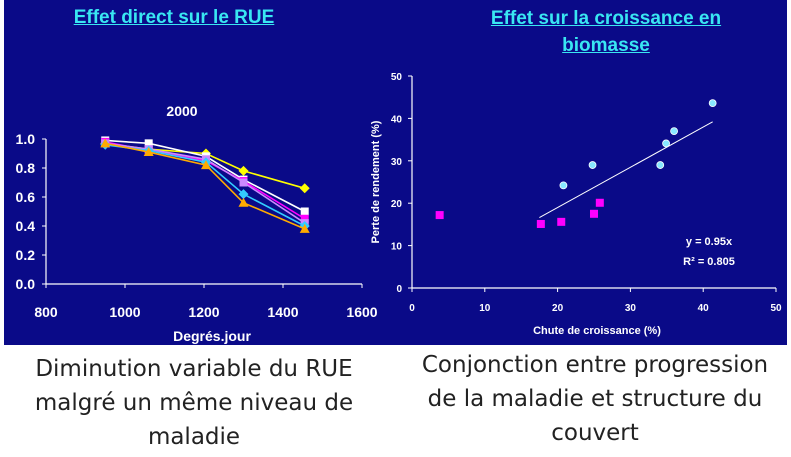 The width and height of the screenshot is (791, 457). What do you see at coordinates (243, 182) in the screenshot?
I see `series-4-point` at bounding box center [243, 182].